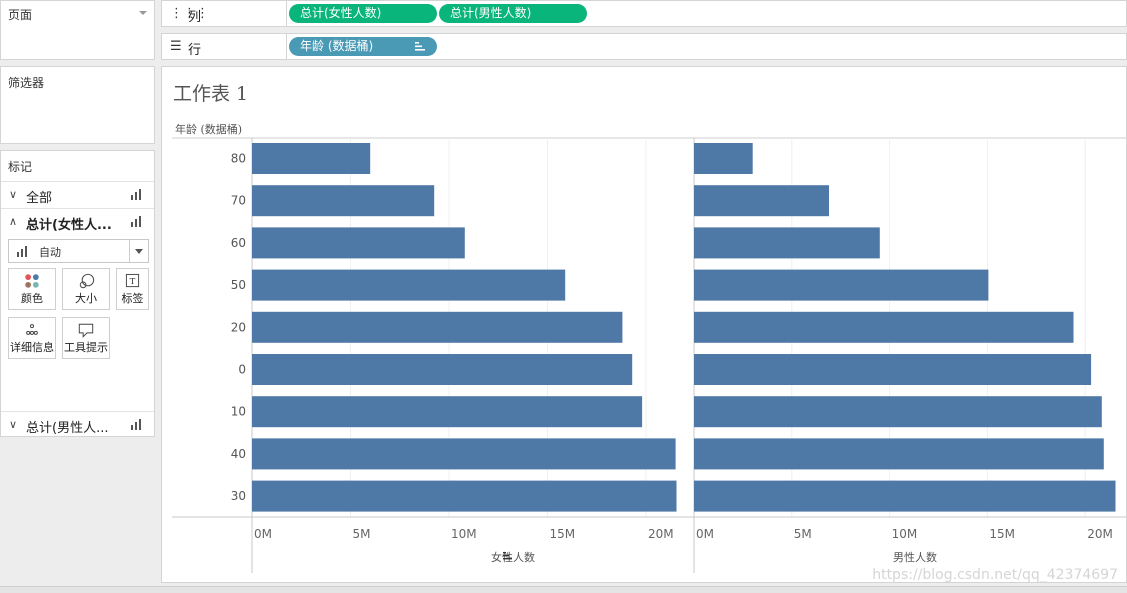  What do you see at coordinates (644, 13) in the screenshot?
I see `columns-shelf: ⋮⋮⋮ 列 总计(女性人数) 总计(男性人数)` at bounding box center [644, 13].